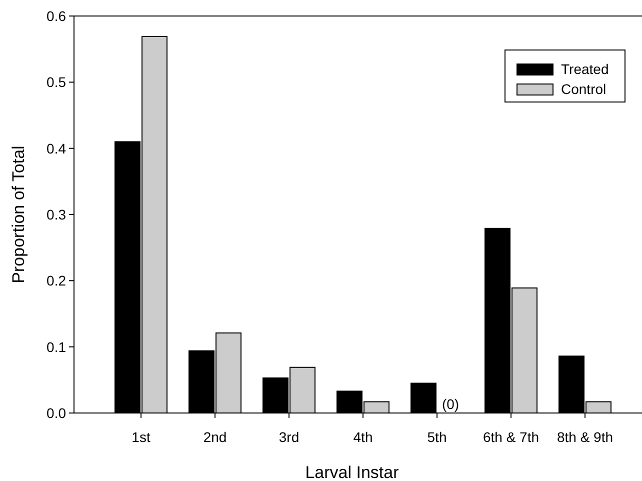  I want to click on y-tick-label: 0.0, so click(56, 413).